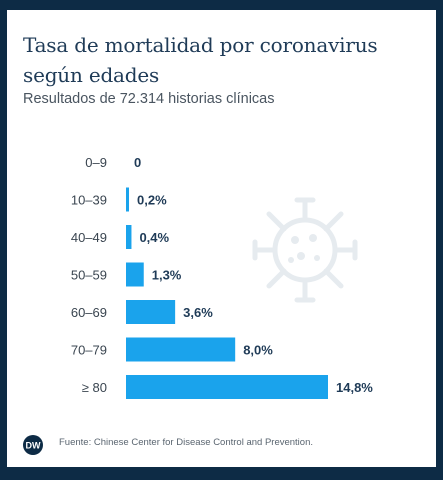 The image size is (443, 480). Describe the element at coordinates (221, 473) in the screenshot. I see `bottom-bar` at that location.